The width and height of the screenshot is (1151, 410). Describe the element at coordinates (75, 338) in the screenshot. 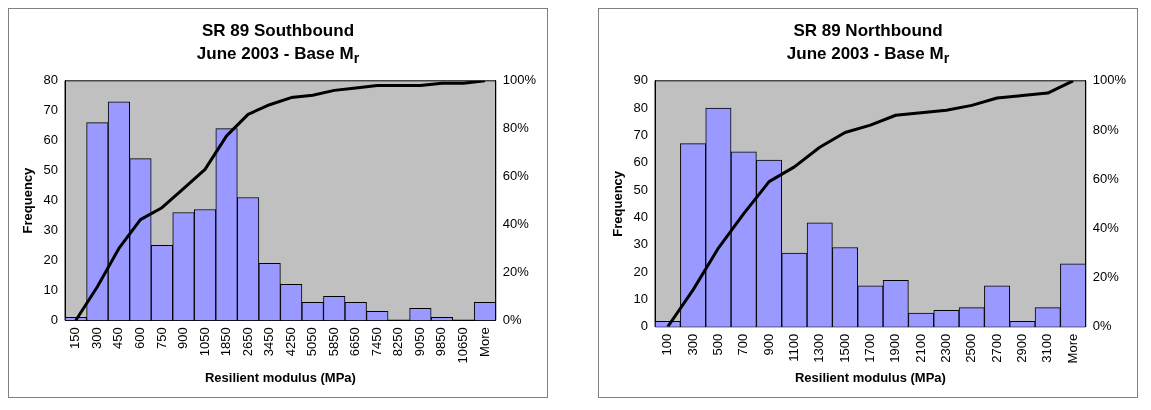

I see `x-tick-label: 150` at that location.